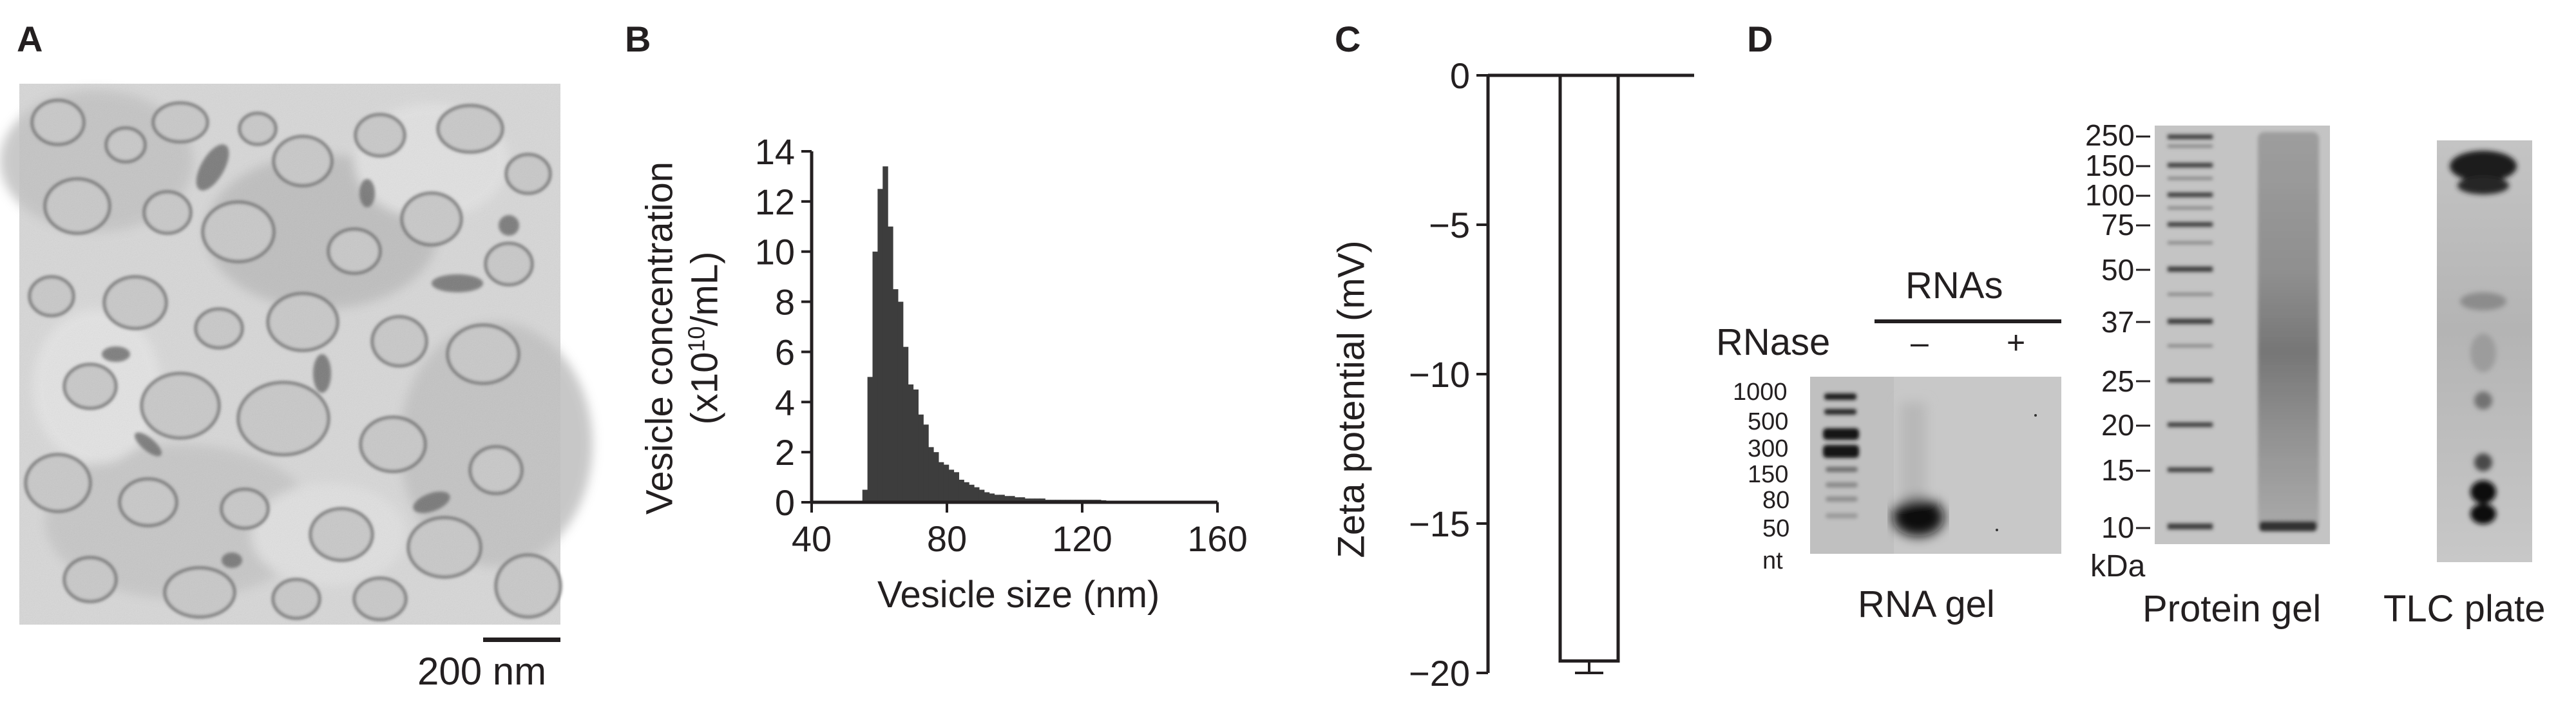 The height and width of the screenshot is (718, 2576). Describe the element at coordinates (1760, 39) in the screenshot. I see `panel-label-d: D` at that location.